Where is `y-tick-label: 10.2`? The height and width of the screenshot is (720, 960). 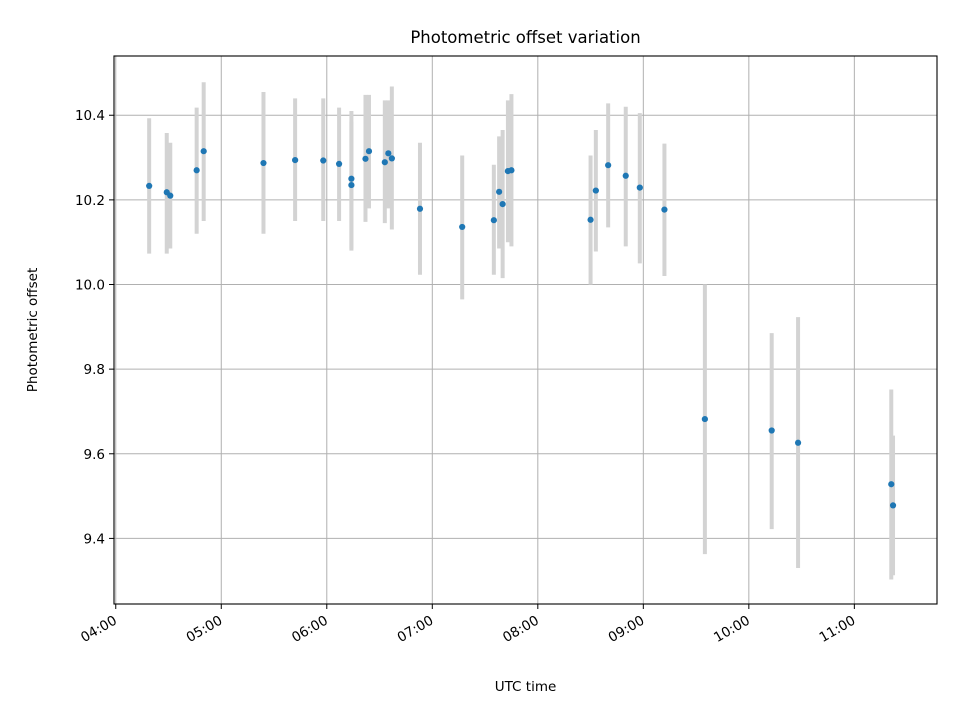
y-tick-label: 10.2 is located at coordinates (90, 201).